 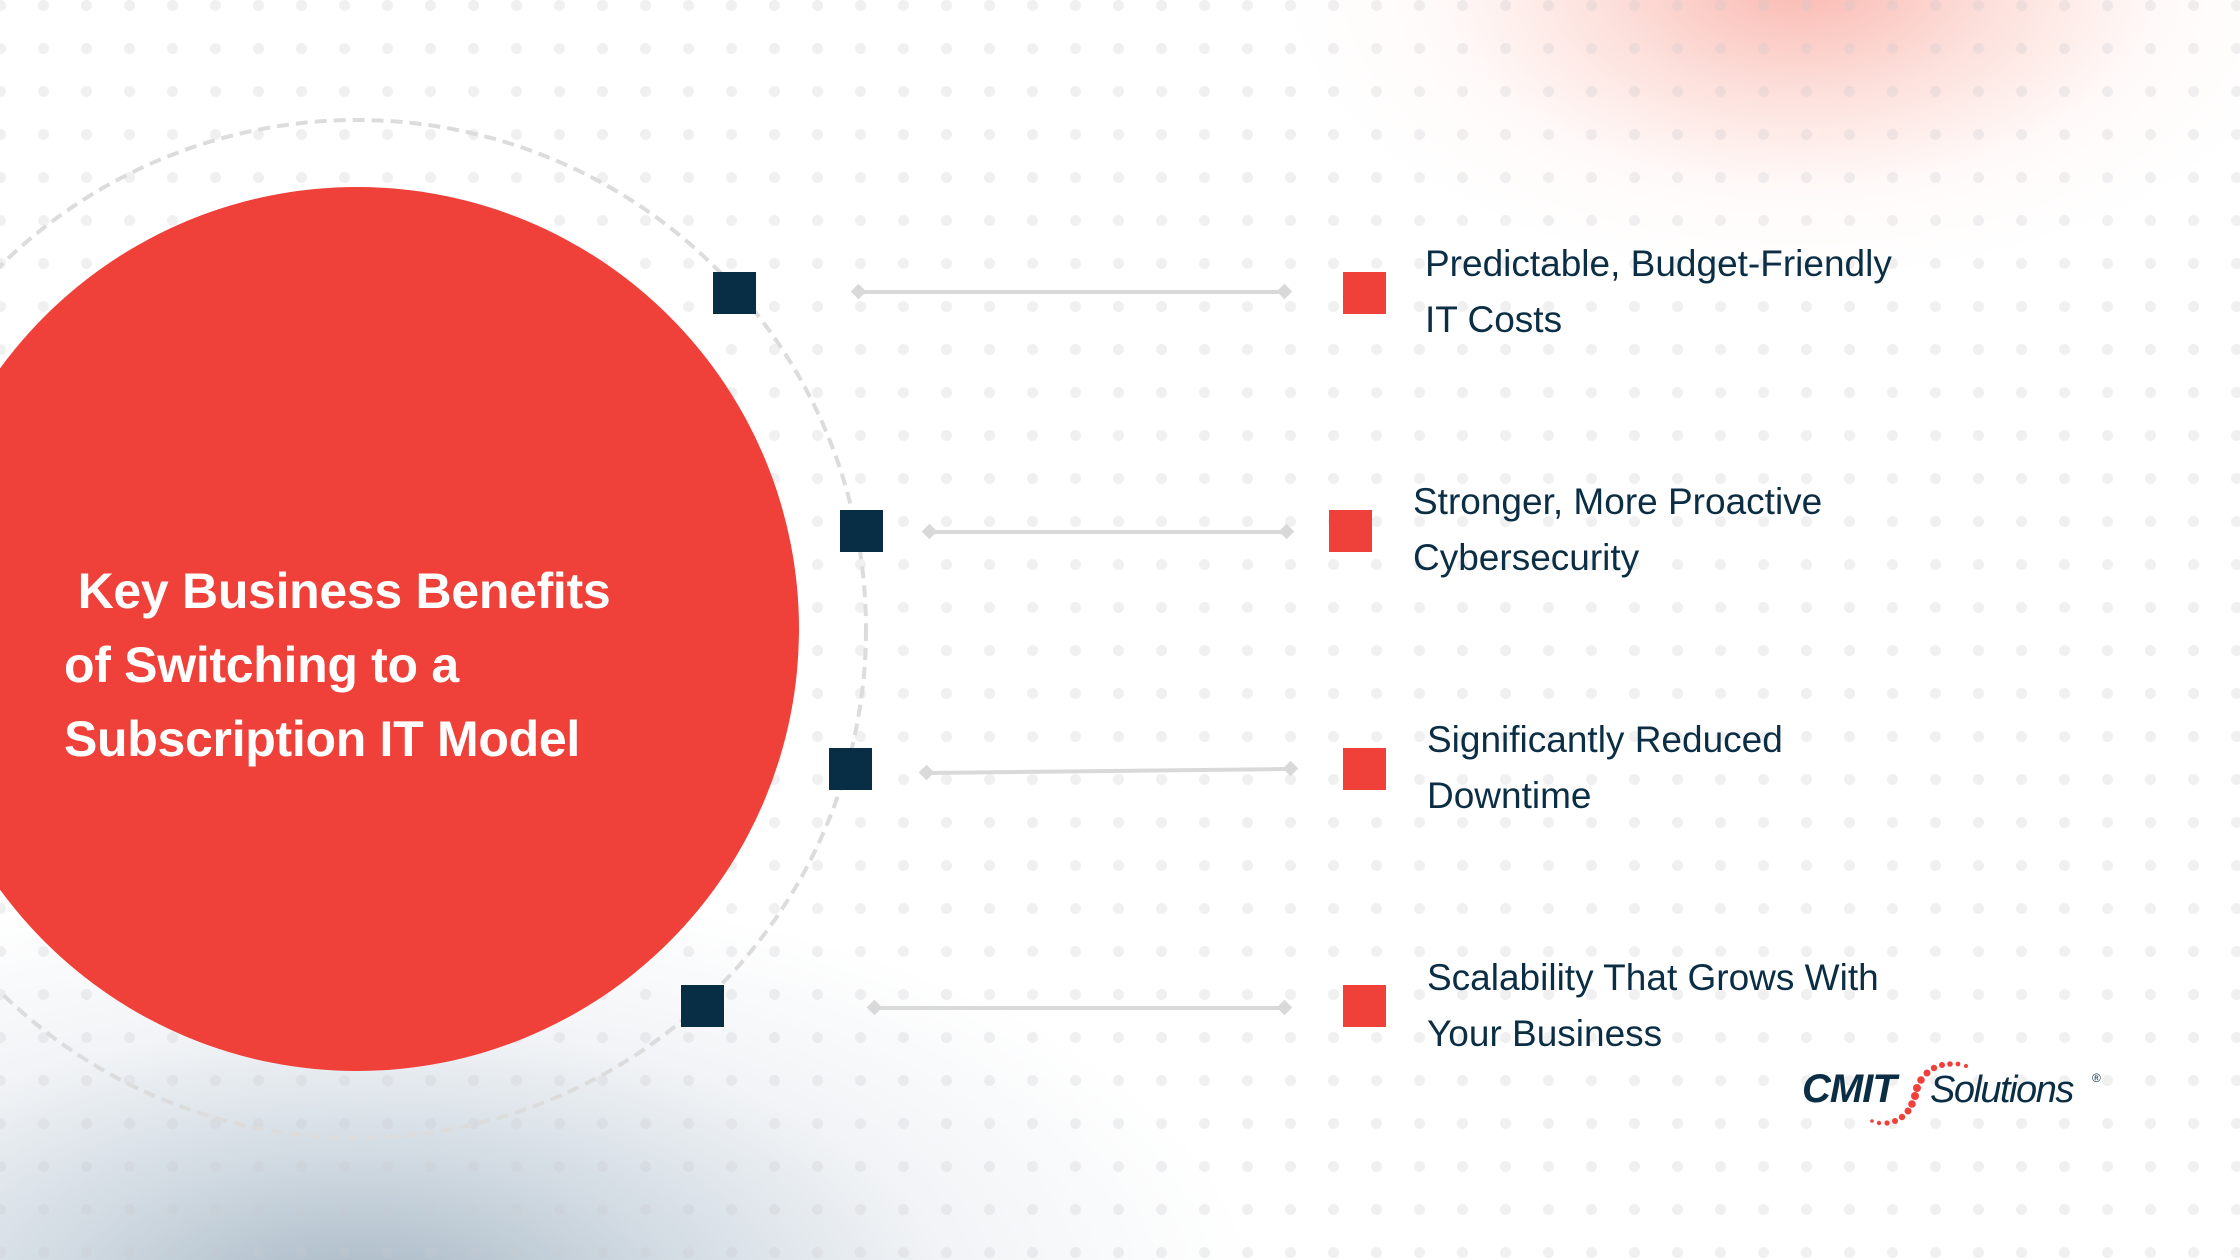 I want to click on logo-wordmark-text: Solutions, so click(x=2002, y=1090).